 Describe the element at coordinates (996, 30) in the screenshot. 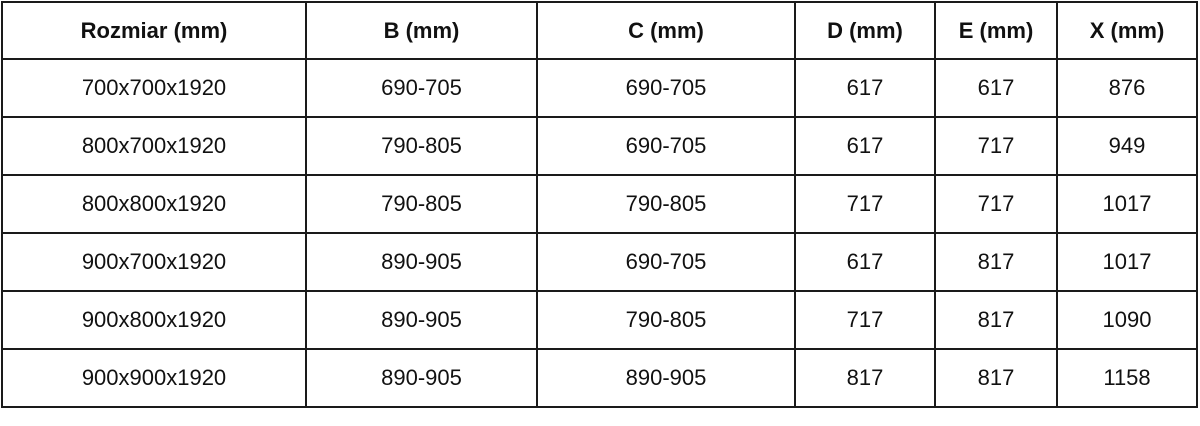

I see `column-header-e: E (mm)` at that location.